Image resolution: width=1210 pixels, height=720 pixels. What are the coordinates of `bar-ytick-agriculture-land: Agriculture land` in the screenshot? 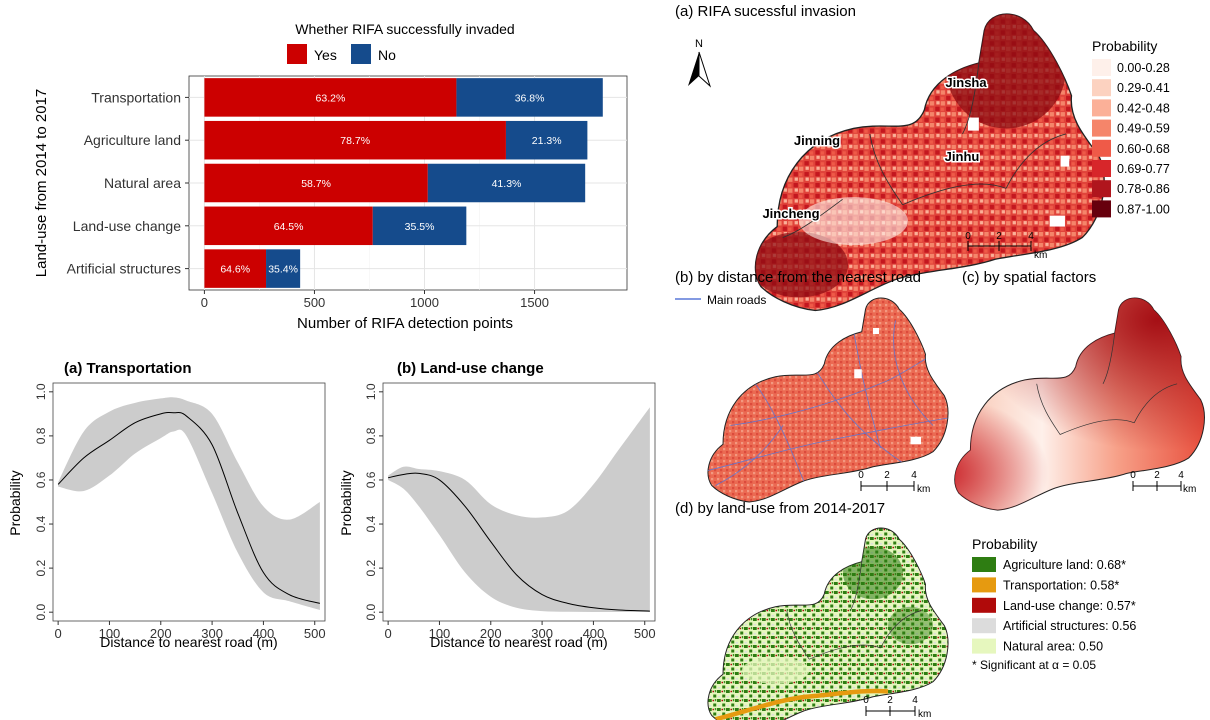 It's located at (132, 140).